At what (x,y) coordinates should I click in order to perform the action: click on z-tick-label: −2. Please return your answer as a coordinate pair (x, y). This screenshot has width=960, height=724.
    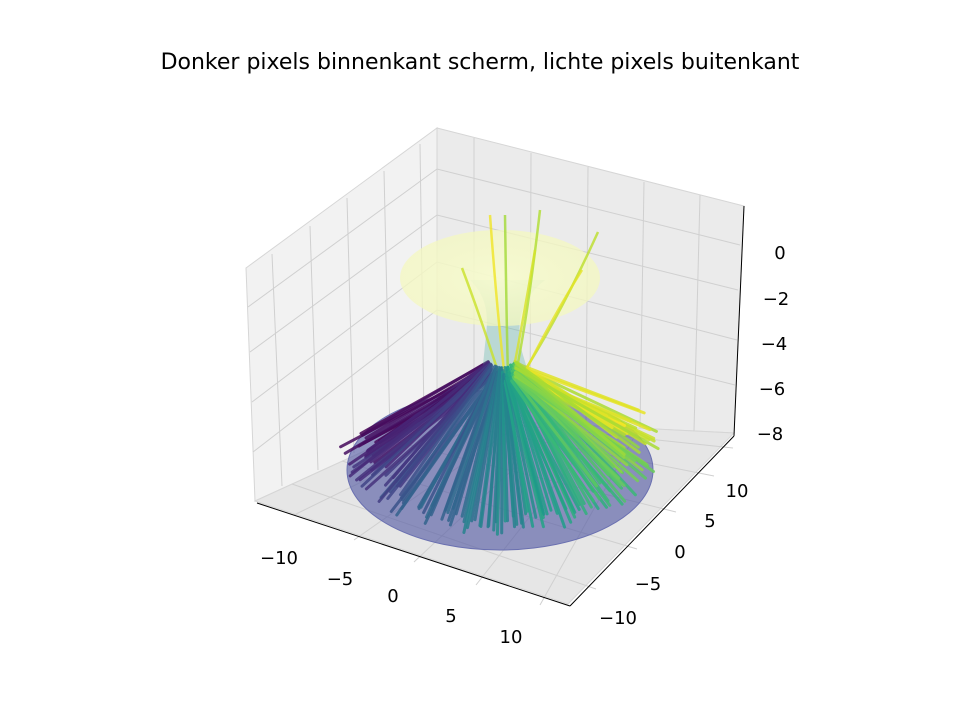
    Looking at the image, I should click on (776, 299).